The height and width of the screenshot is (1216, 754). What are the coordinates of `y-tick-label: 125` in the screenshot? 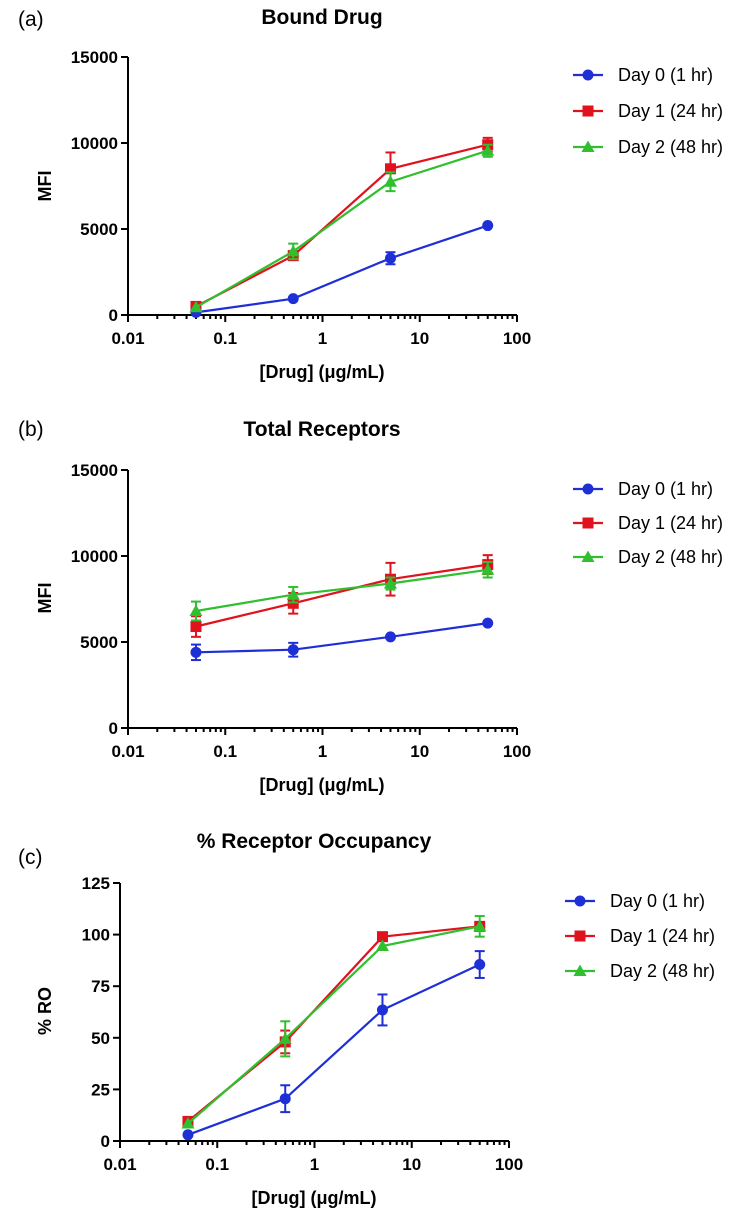 It's located at (96, 883).